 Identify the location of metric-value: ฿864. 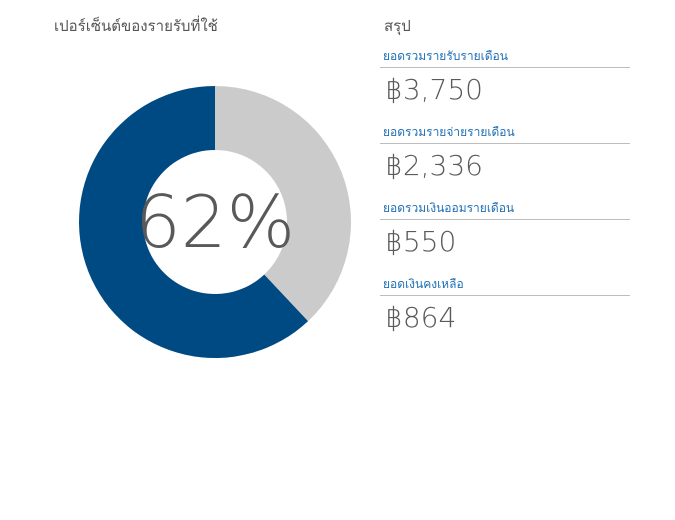
(421, 317).